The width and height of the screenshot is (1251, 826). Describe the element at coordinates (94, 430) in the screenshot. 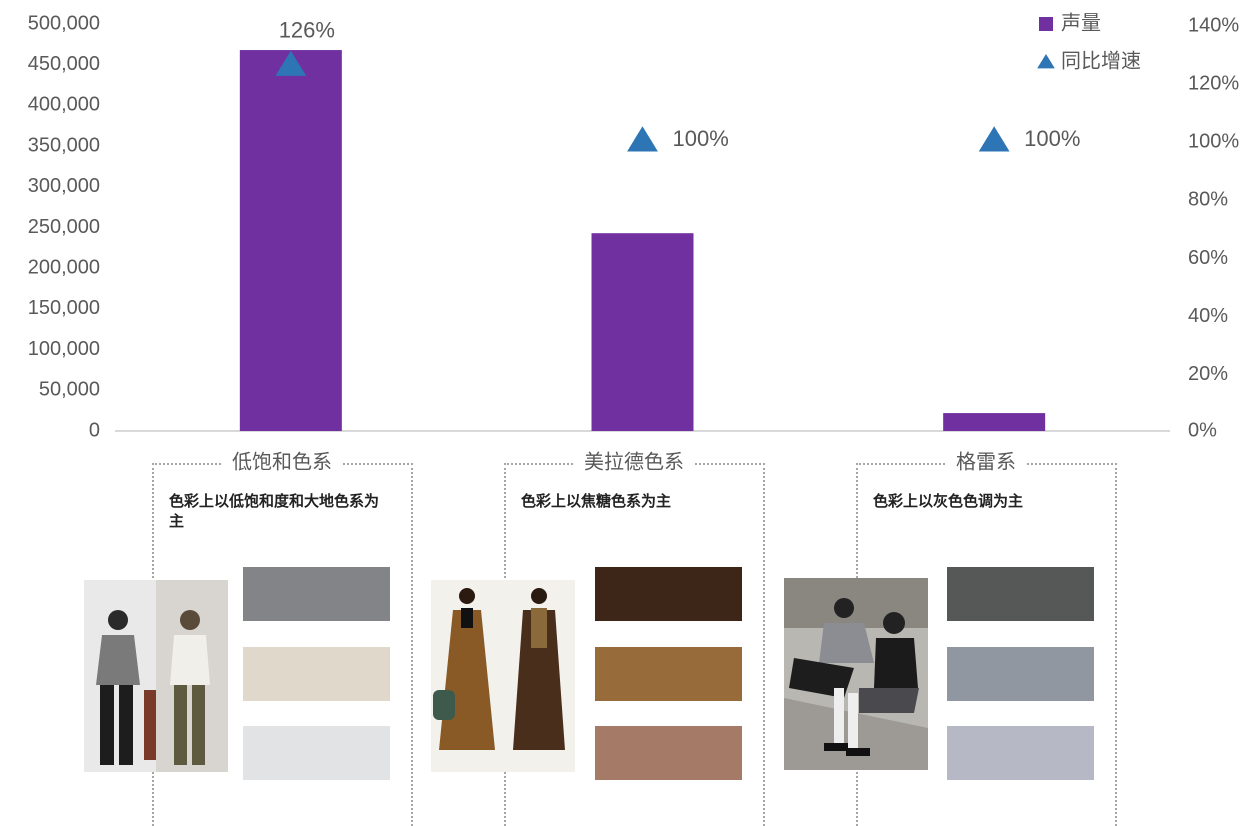

I see `y-tick-label: 0` at that location.